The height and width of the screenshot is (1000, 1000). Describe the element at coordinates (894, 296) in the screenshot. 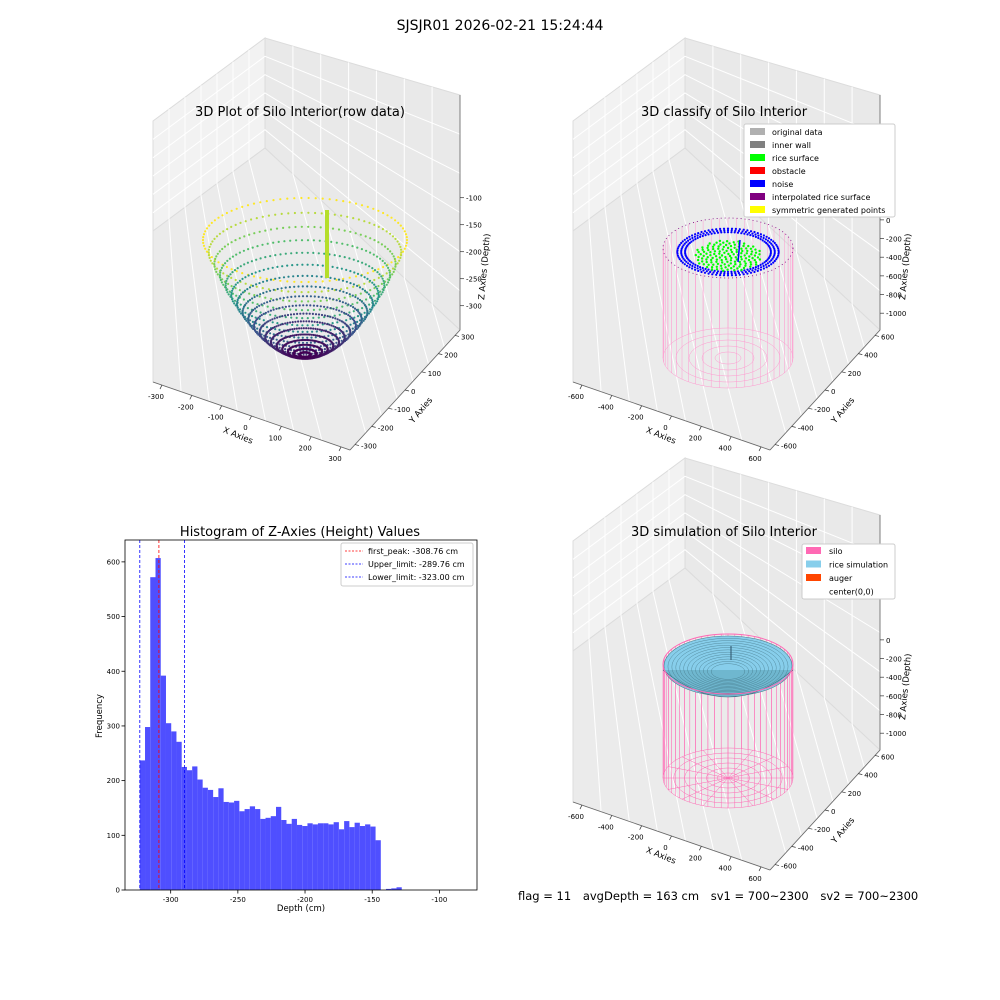

I see `p2-z-tick-label: -800` at that location.